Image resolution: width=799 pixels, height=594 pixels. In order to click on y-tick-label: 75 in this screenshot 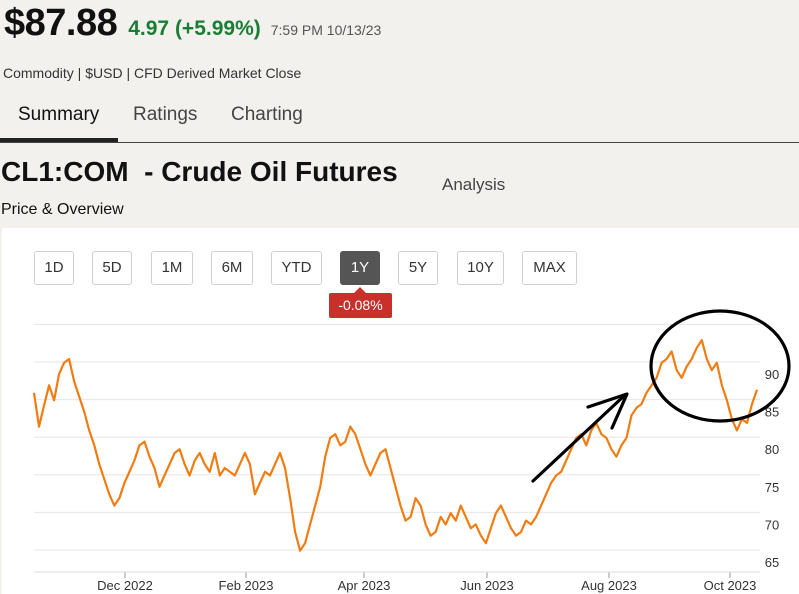, I will do `click(772, 487)`.